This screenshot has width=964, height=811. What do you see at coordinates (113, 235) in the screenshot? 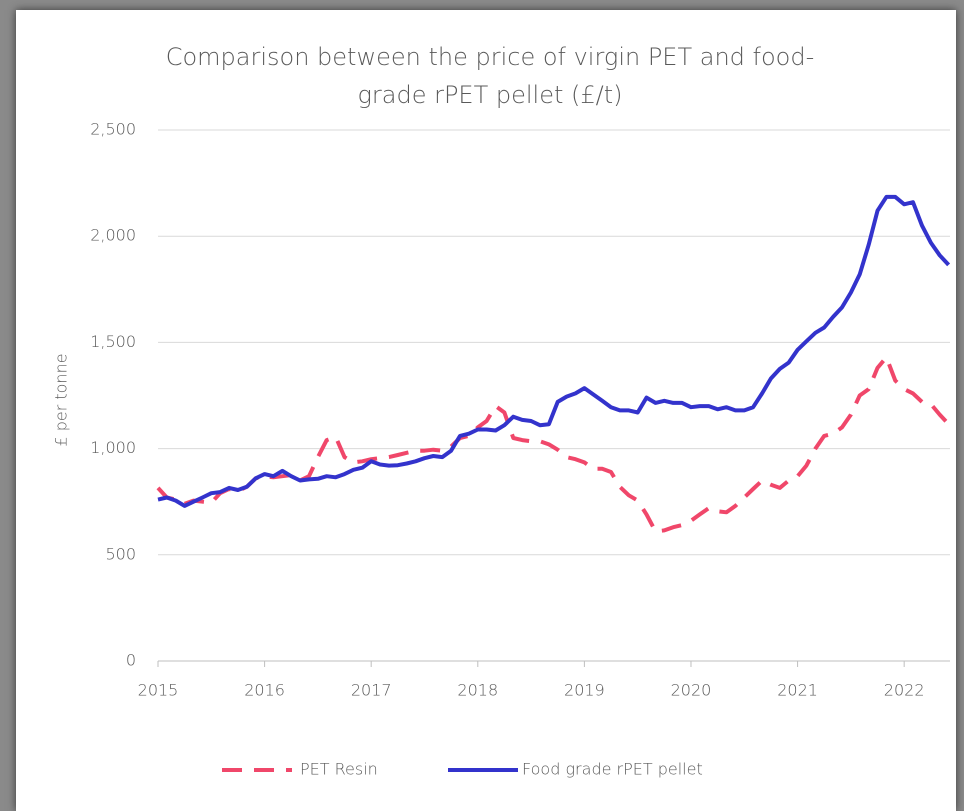
I see `y-tick-label: 2,000` at bounding box center [113, 235].